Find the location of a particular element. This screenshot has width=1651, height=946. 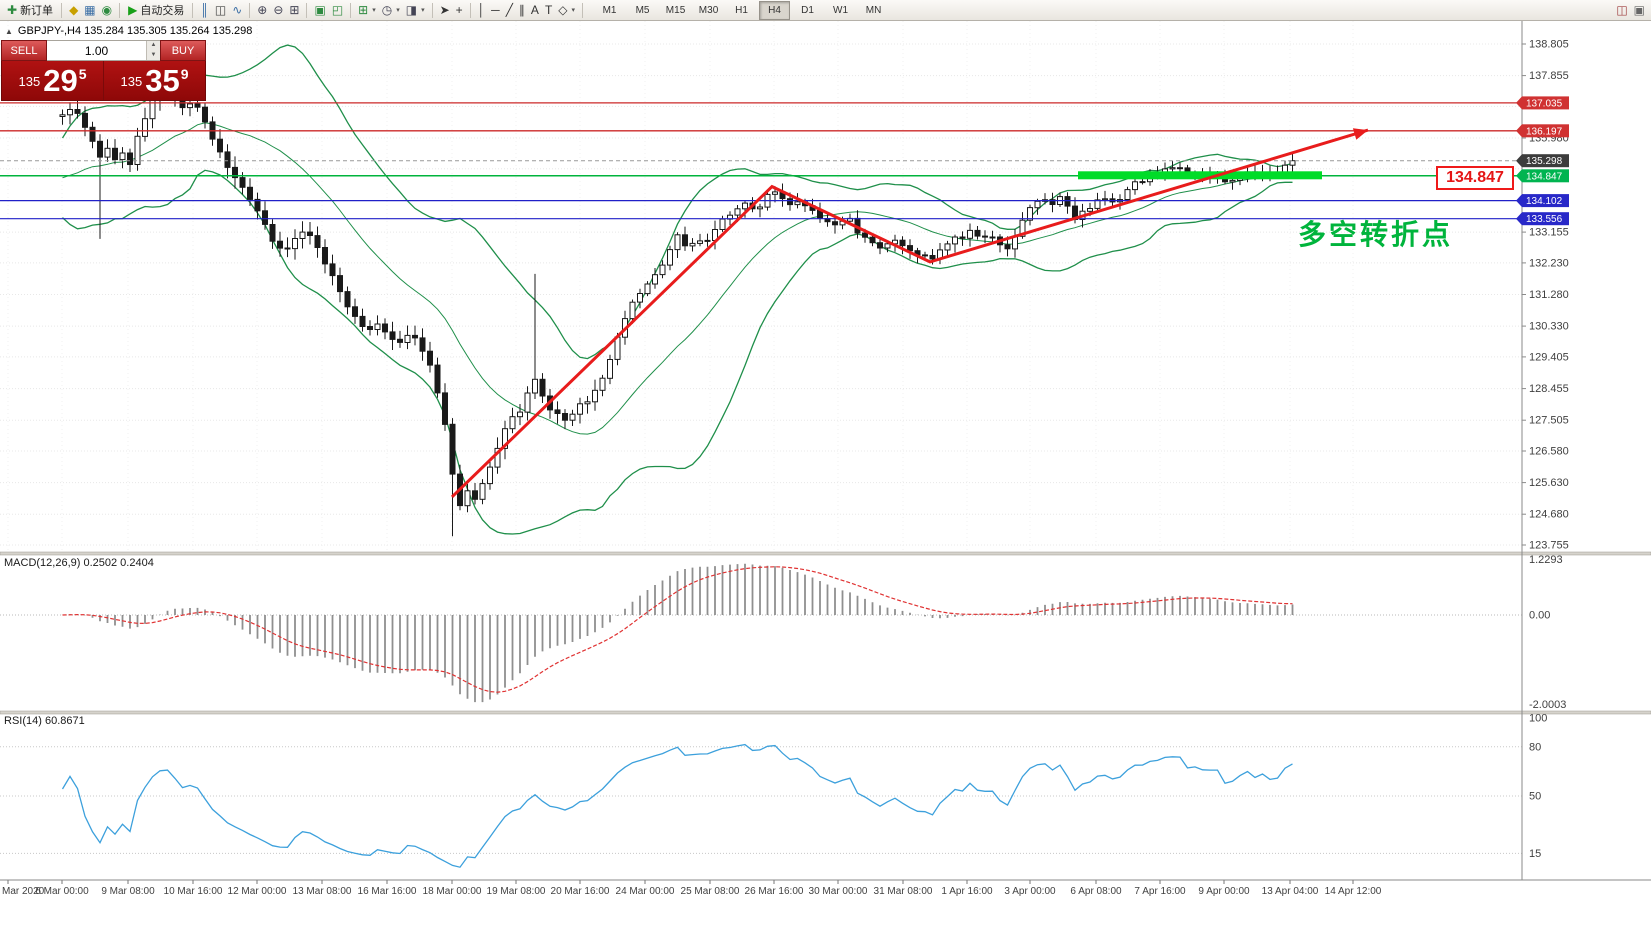

svg-text: 13 Apr 04:00 is located at coordinates (1290, 891).